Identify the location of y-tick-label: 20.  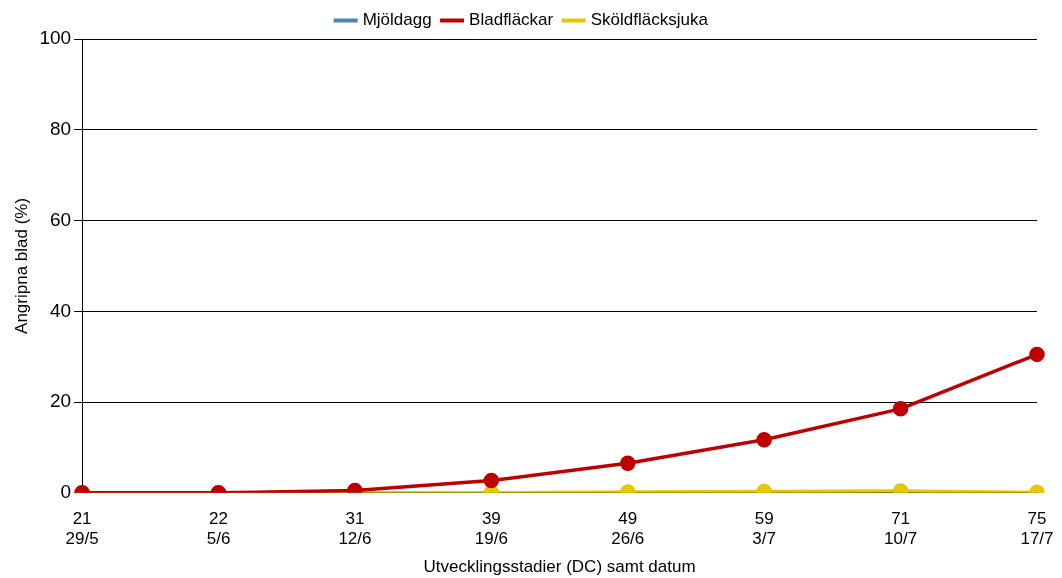
(60, 401).